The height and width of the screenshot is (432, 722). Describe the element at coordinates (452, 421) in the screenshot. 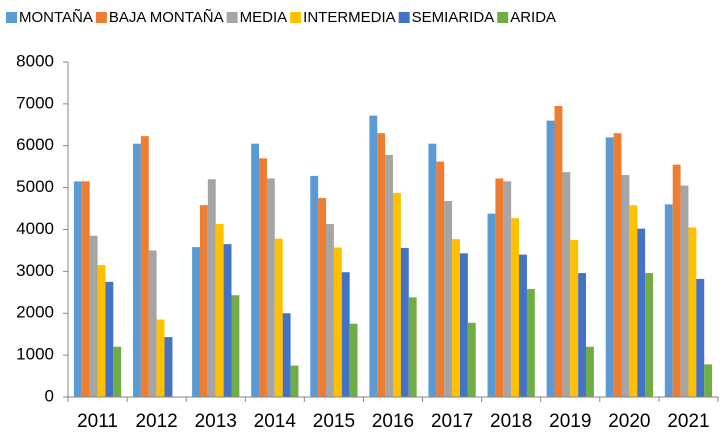

I see `x-tick-label: 2017` at that location.